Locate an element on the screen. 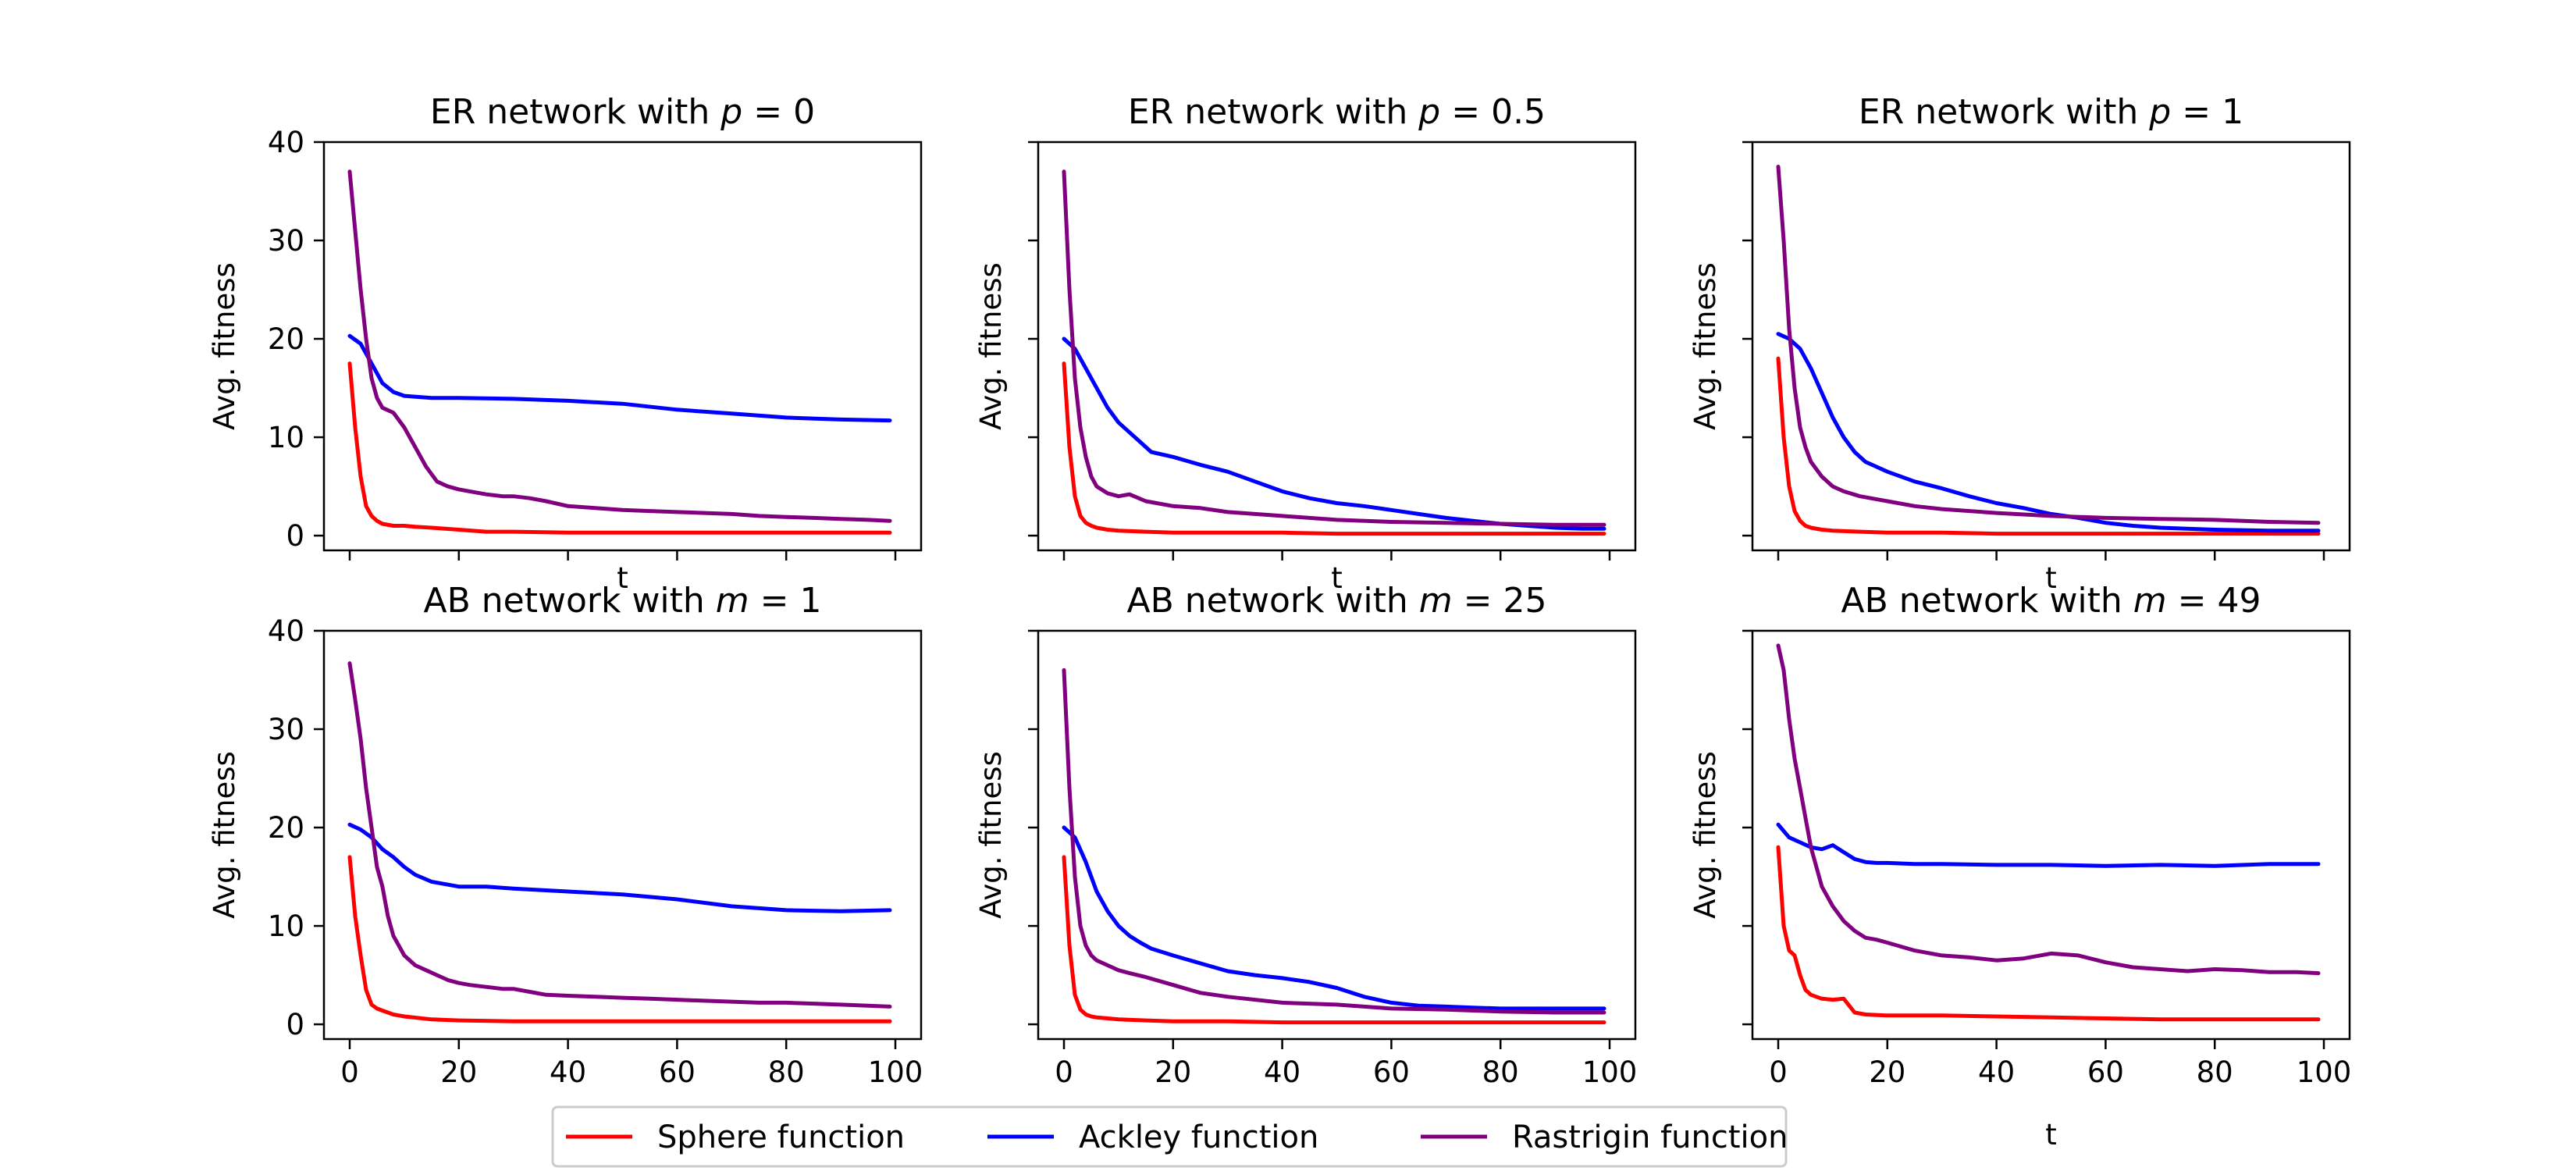  legend-label-ackley: Ackley function is located at coordinates (1198, 1137).